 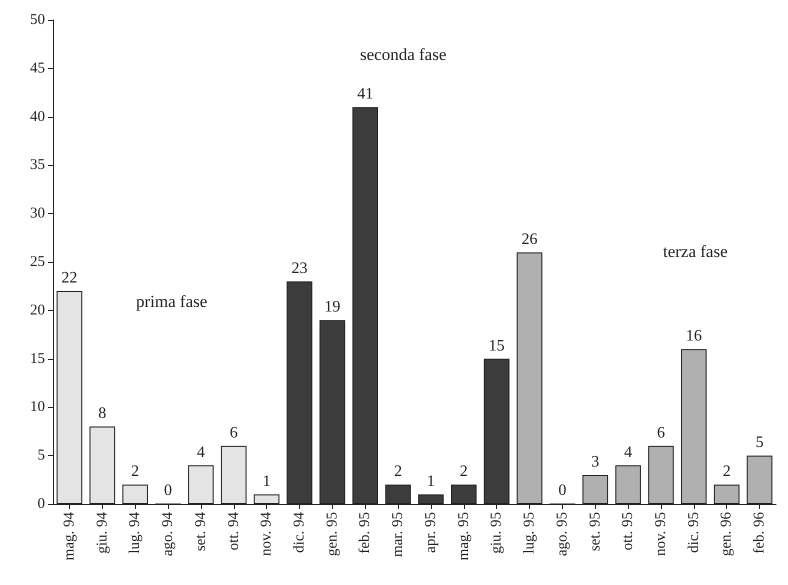 What do you see at coordinates (398, 534) in the screenshot?
I see `x-tick-label: mar. 95` at bounding box center [398, 534].